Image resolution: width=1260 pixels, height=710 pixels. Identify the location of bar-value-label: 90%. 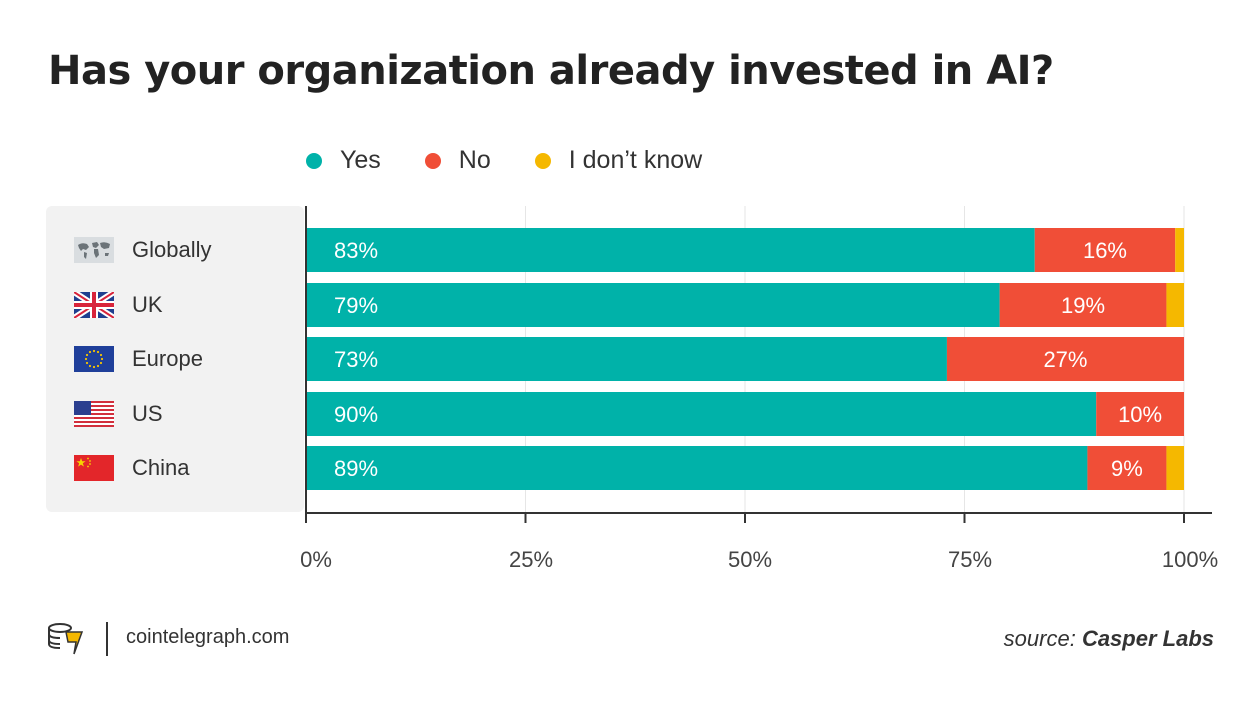
(356, 414).